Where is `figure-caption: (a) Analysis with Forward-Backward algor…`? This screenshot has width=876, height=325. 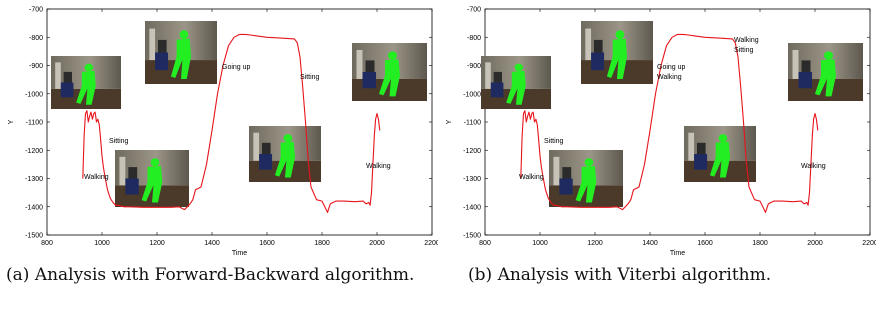 figure-caption: (a) Analysis with Forward-Backward algor… is located at coordinates (216, 275).